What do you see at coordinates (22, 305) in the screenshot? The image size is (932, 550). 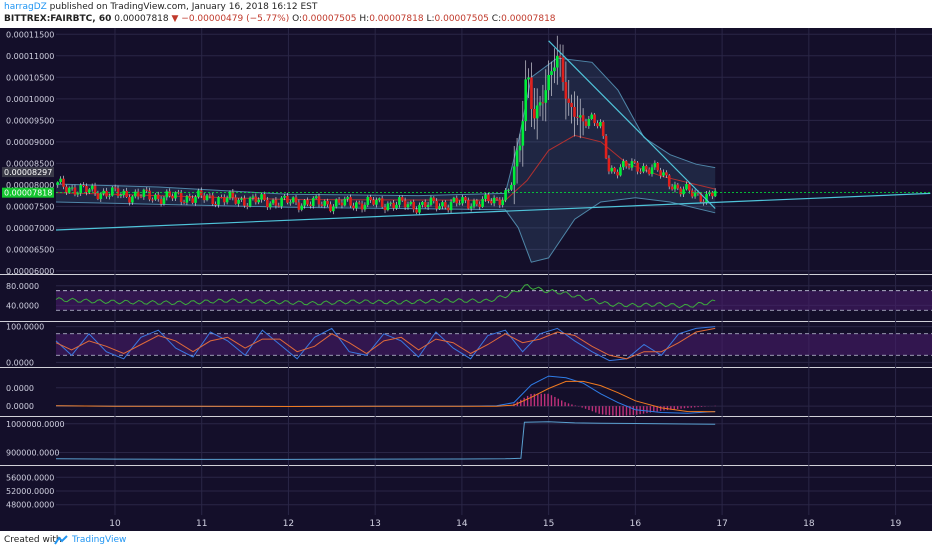 I see `y-tick-label: 40.0000` at bounding box center [22, 305].